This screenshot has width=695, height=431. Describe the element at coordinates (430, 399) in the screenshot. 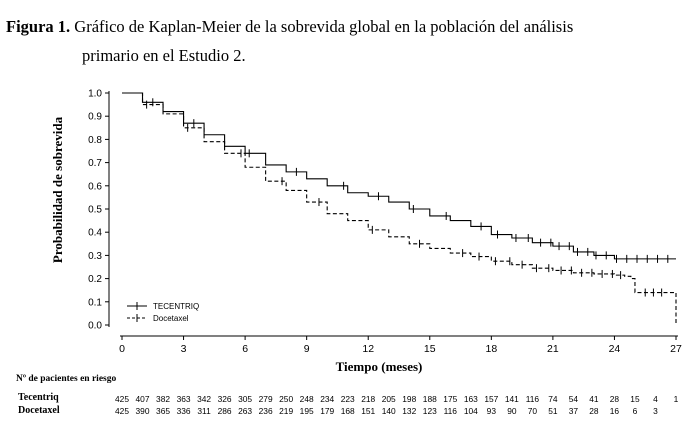

I see `risk-count: 188` at that location.